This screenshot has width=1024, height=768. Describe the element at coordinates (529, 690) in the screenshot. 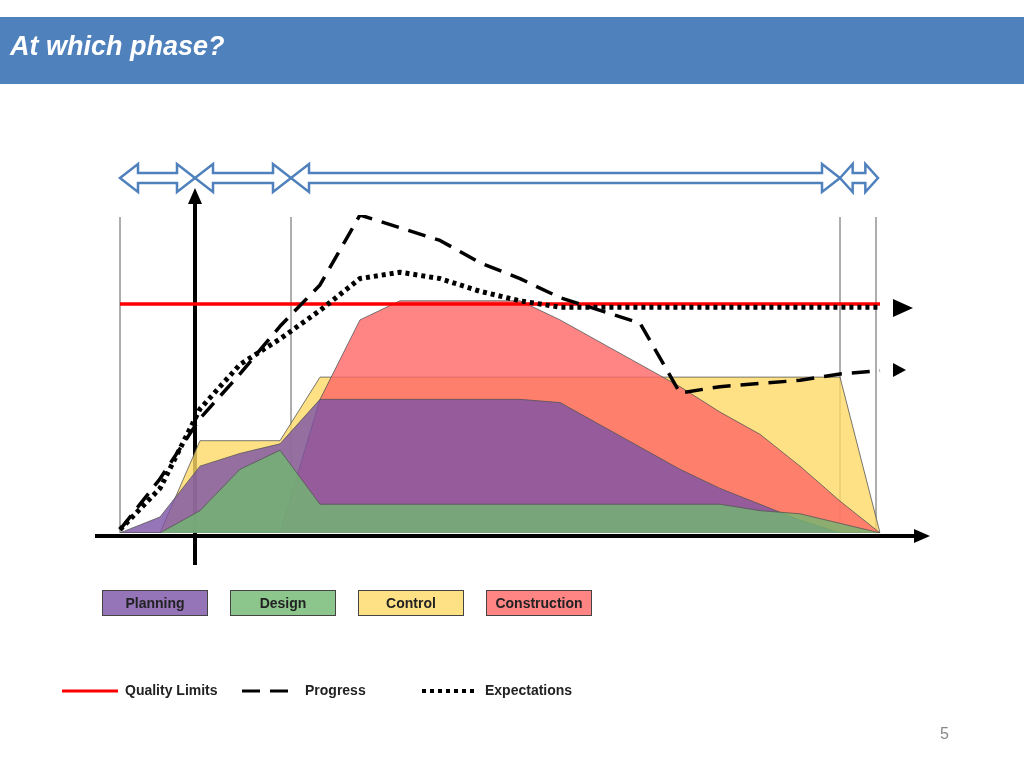

I see `legend-label: Expectations` at that location.